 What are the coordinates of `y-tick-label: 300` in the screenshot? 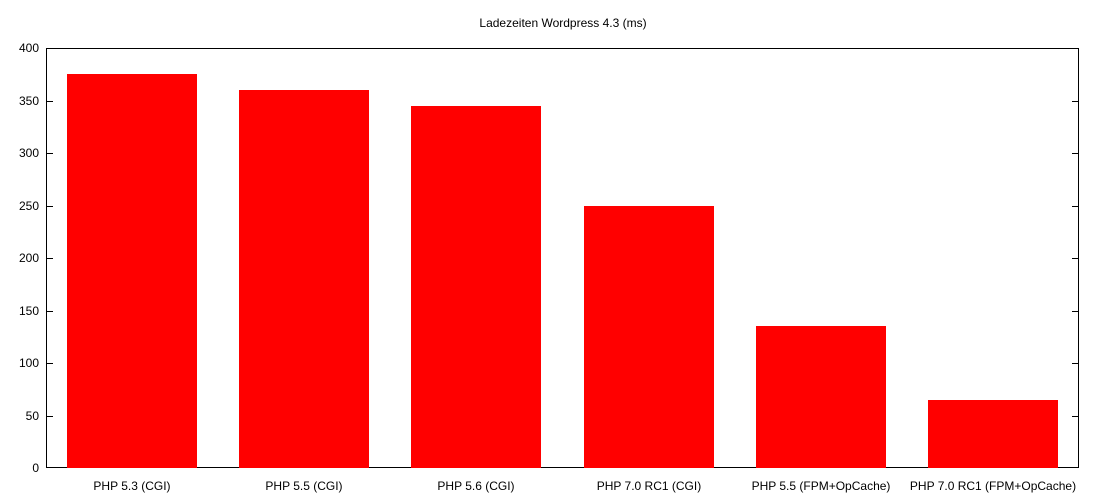 It's located at (28, 153).